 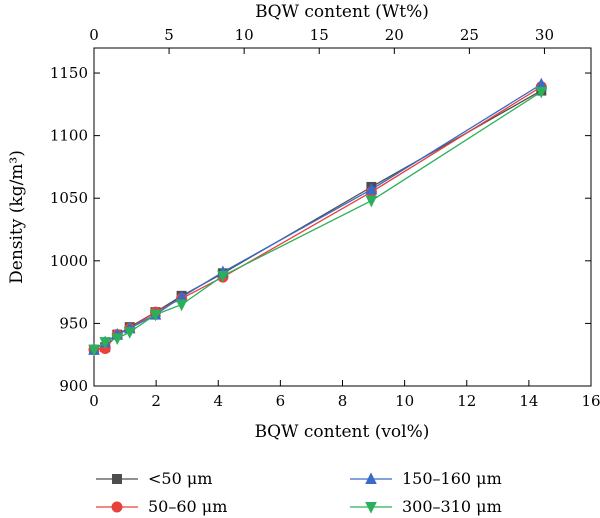 I want to click on legend: <50 μm 50–60 μm 150–160 μm 300–310 μm, so click(x=299, y=492).